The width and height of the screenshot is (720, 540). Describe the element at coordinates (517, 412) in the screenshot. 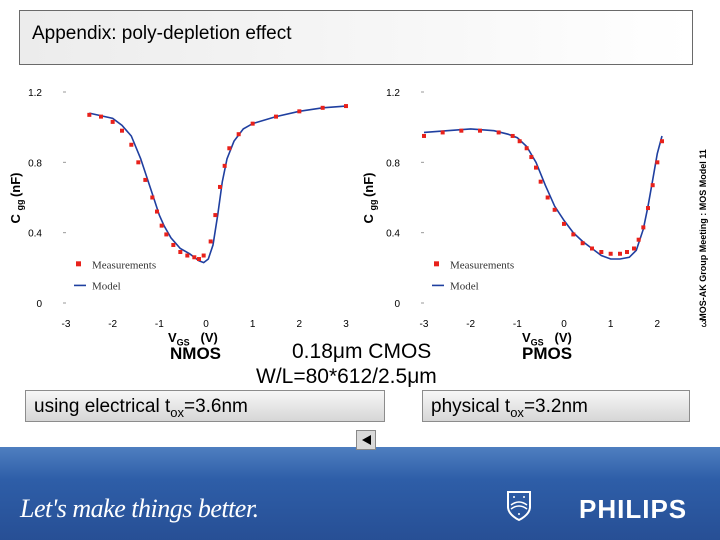

I see `caption-right-sub: ox` at that location.